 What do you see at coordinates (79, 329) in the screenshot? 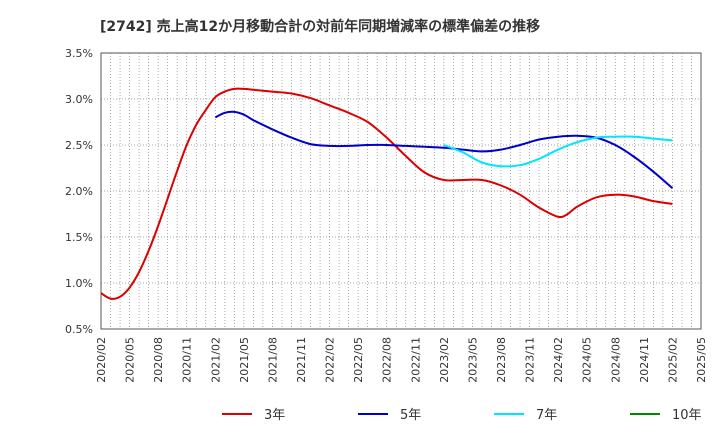
I see `y-tick-label: 0.5%` at bounding box center [79, 329].